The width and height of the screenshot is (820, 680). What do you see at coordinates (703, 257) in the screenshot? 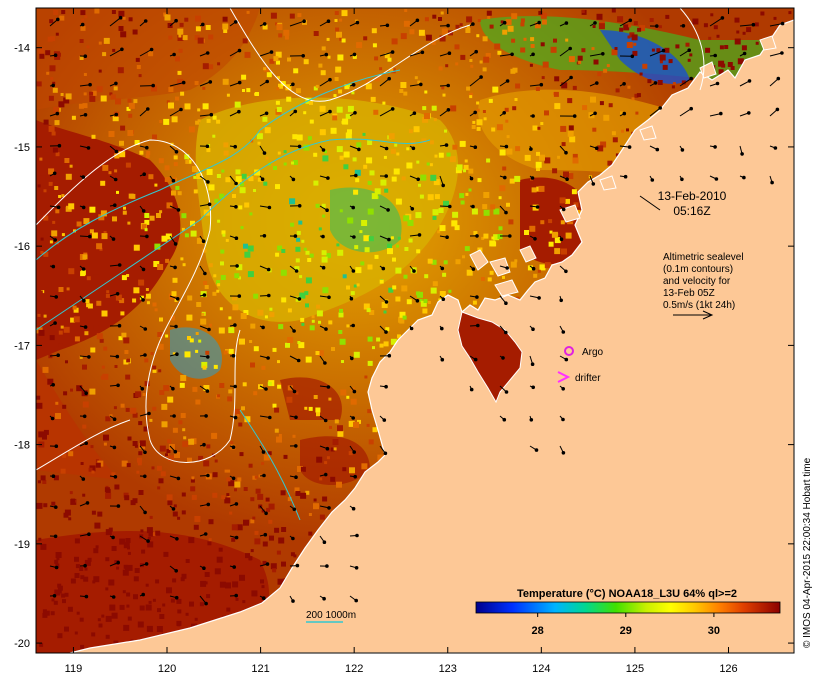
I see `legend-line-1: Altimetric sealevel` at bounding box center [703, 257].